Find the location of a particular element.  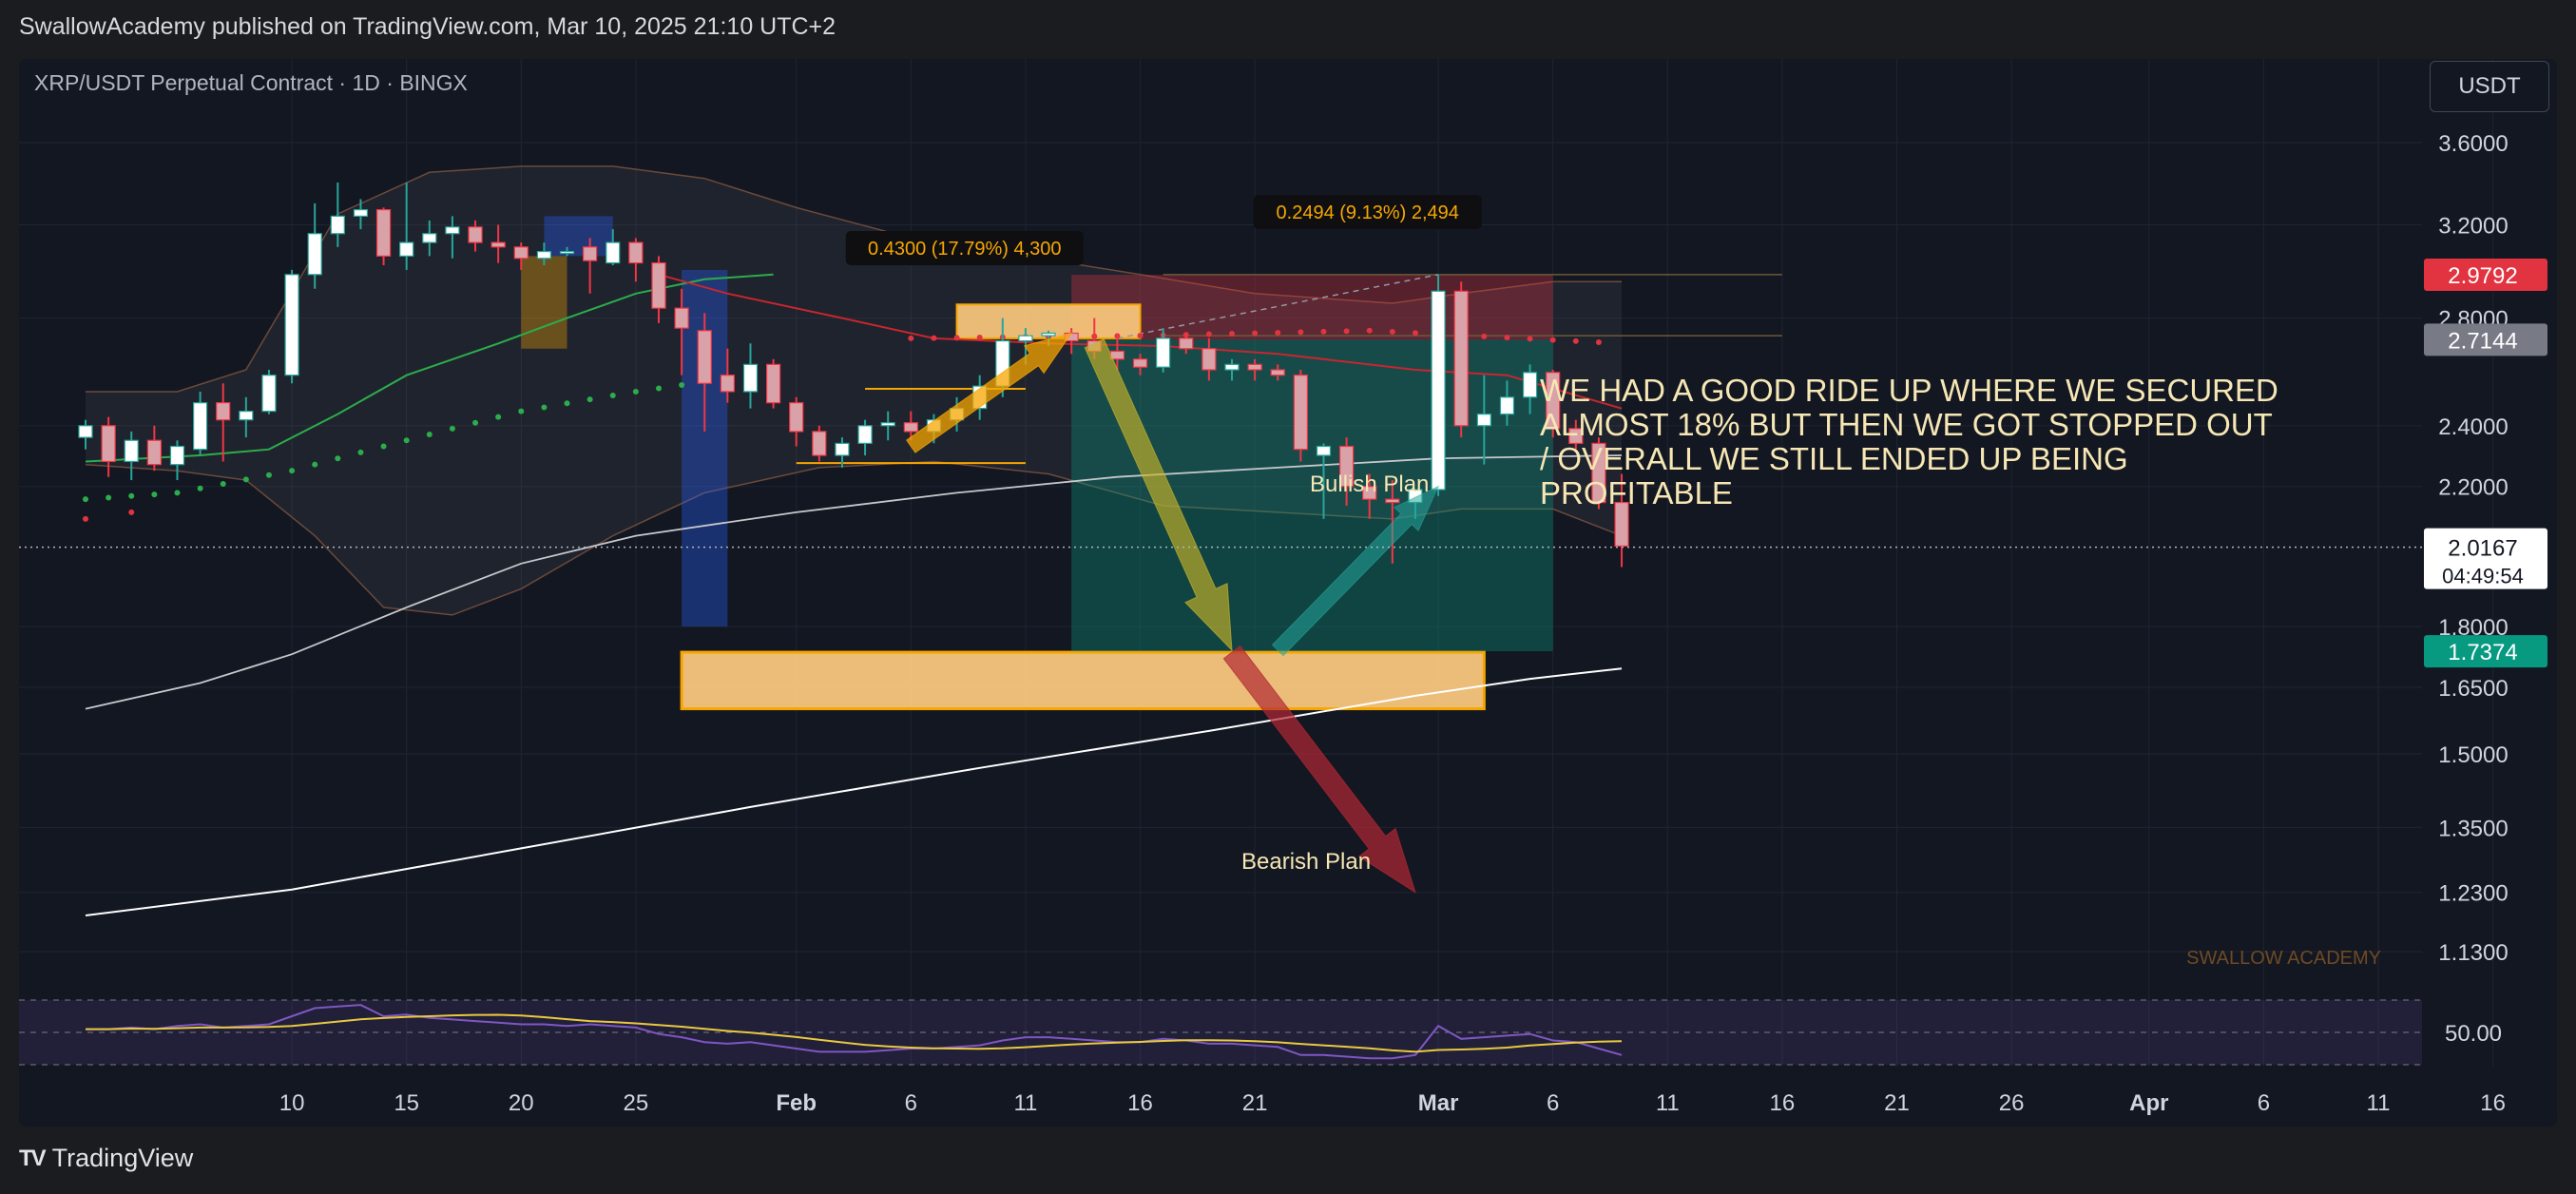

arrow-up-entry-shape is located at coordinates (989, 392).